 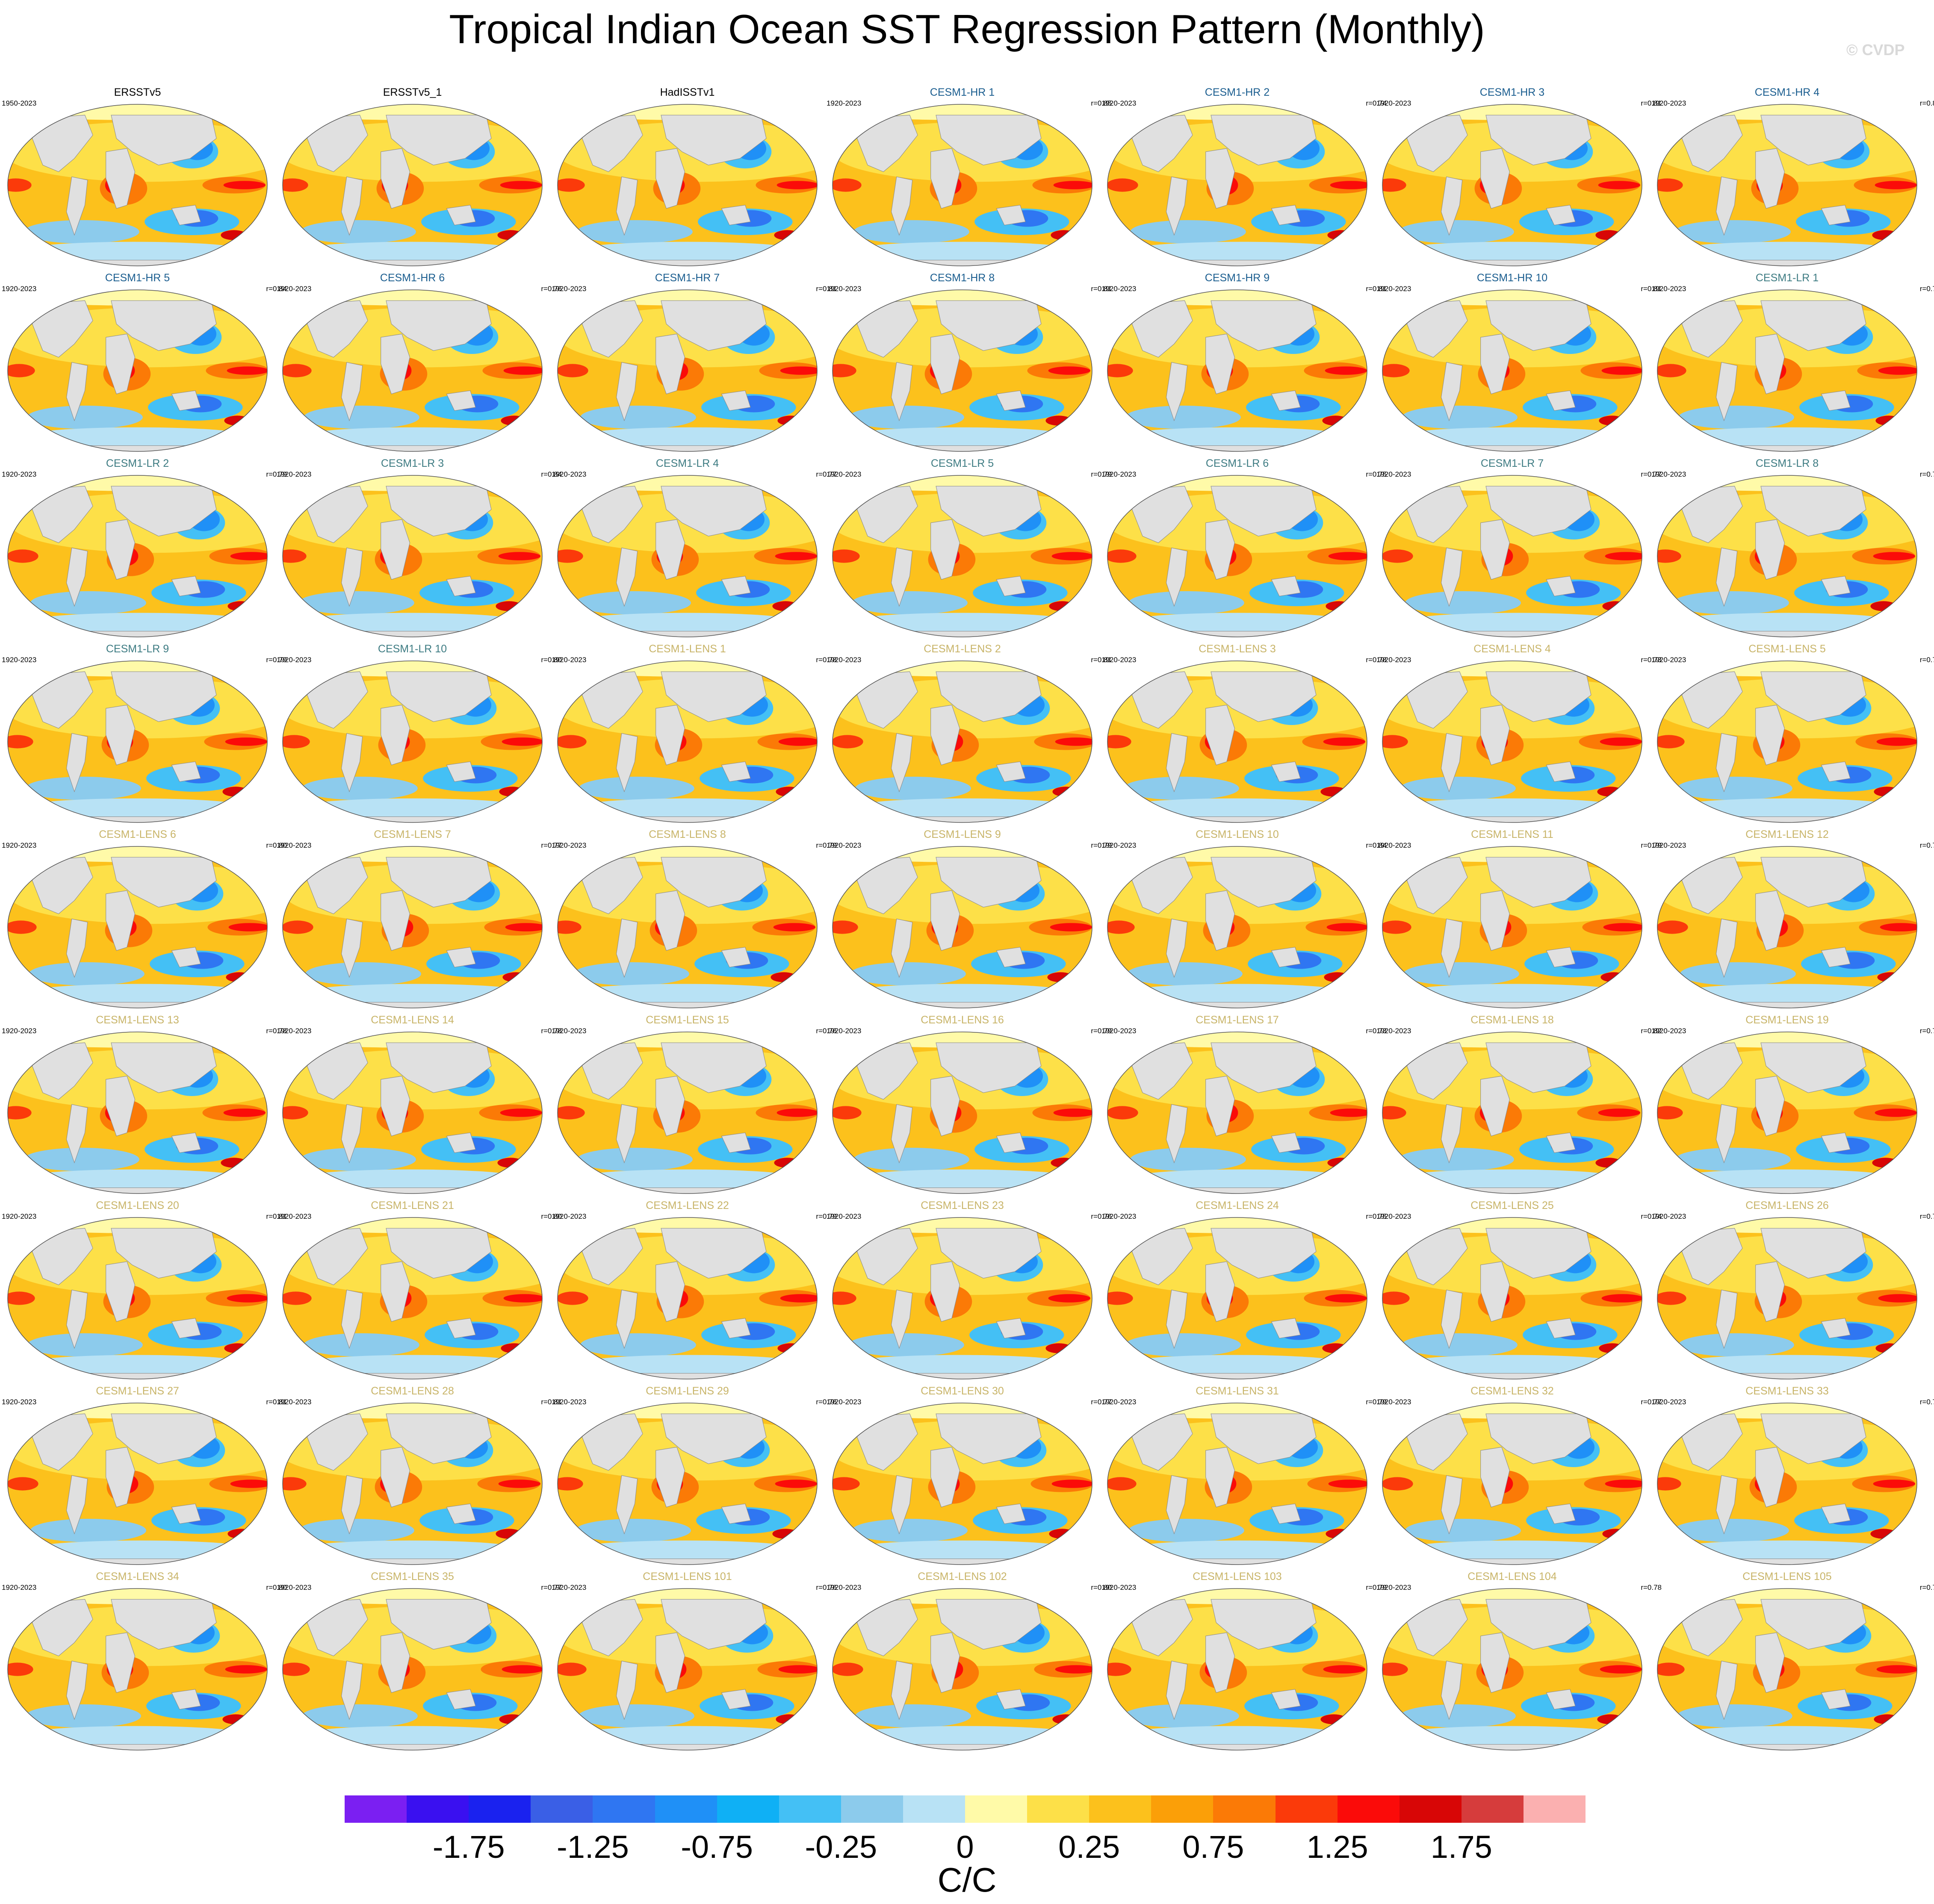 What do you see at coordinates (968, 1105) in the screenshot?
I see `map-panel: CESM1-LENS 16 1920-2023 r=0.79` at bounding box center [968, 1105].